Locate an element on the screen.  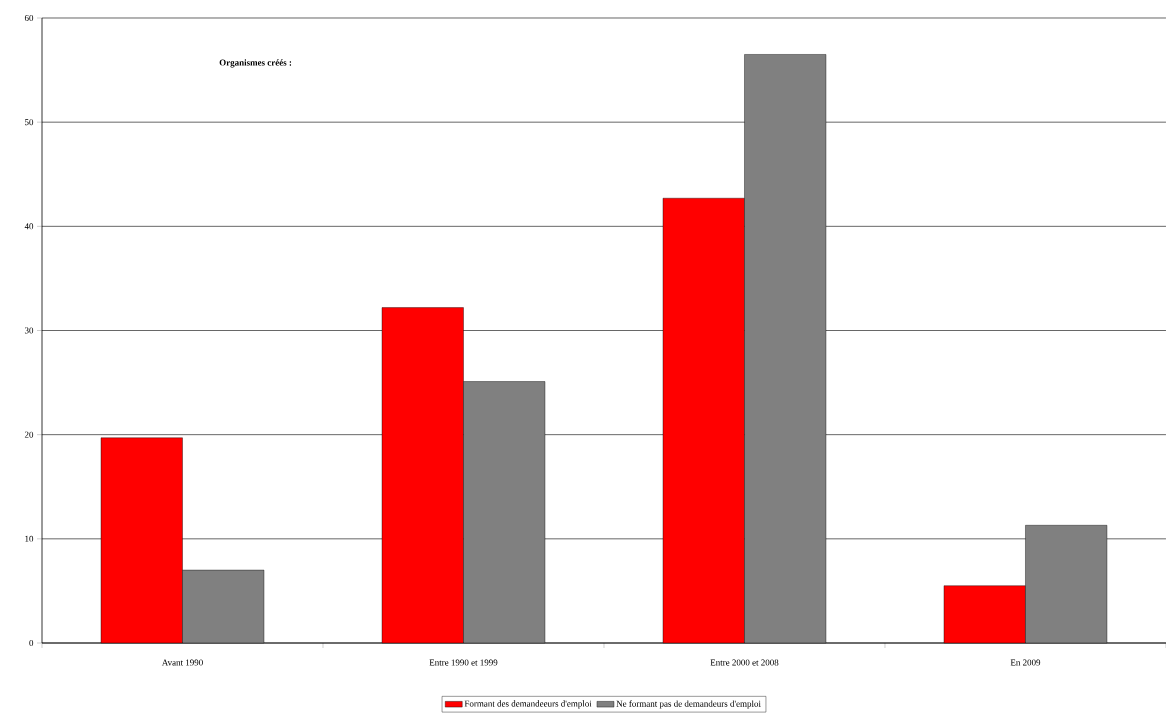
text: Organismes créés : is located at coordinates (255, 63).